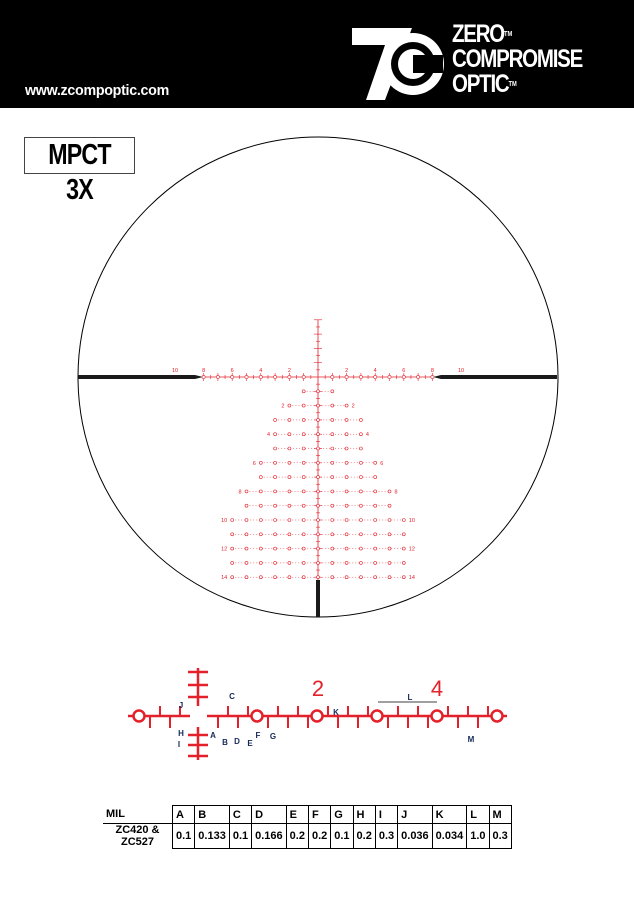 This screenshot has width=634, height=898. What do you see at coordinates (342, 836) in the screenshot?
I see `table-cell: 0.1` at bounding box center [342, 836].